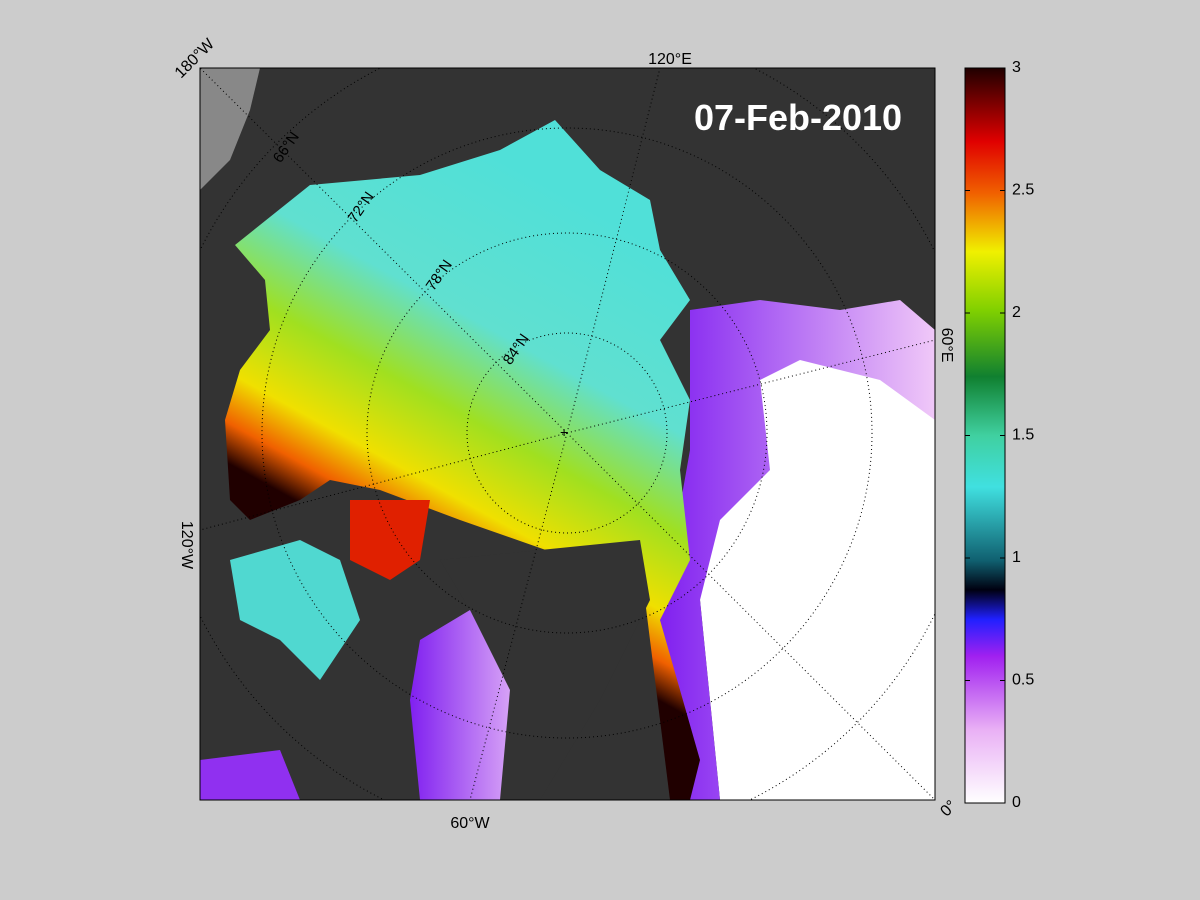 The image size is (1200, 900). What do you see at coordinates (470, 823) in the screenshot?
I see `longitude-label: 60°W` at bounding box center [470, 823].